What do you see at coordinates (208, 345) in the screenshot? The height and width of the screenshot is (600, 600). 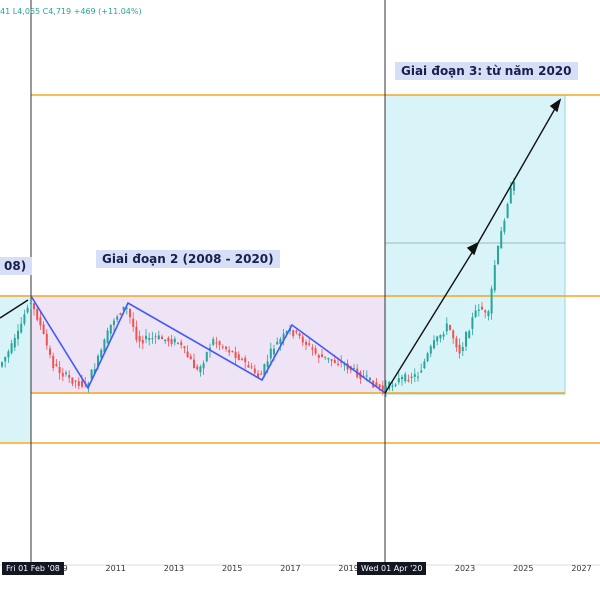 I see `phase-2-zone` at bounding box center [208, 345].